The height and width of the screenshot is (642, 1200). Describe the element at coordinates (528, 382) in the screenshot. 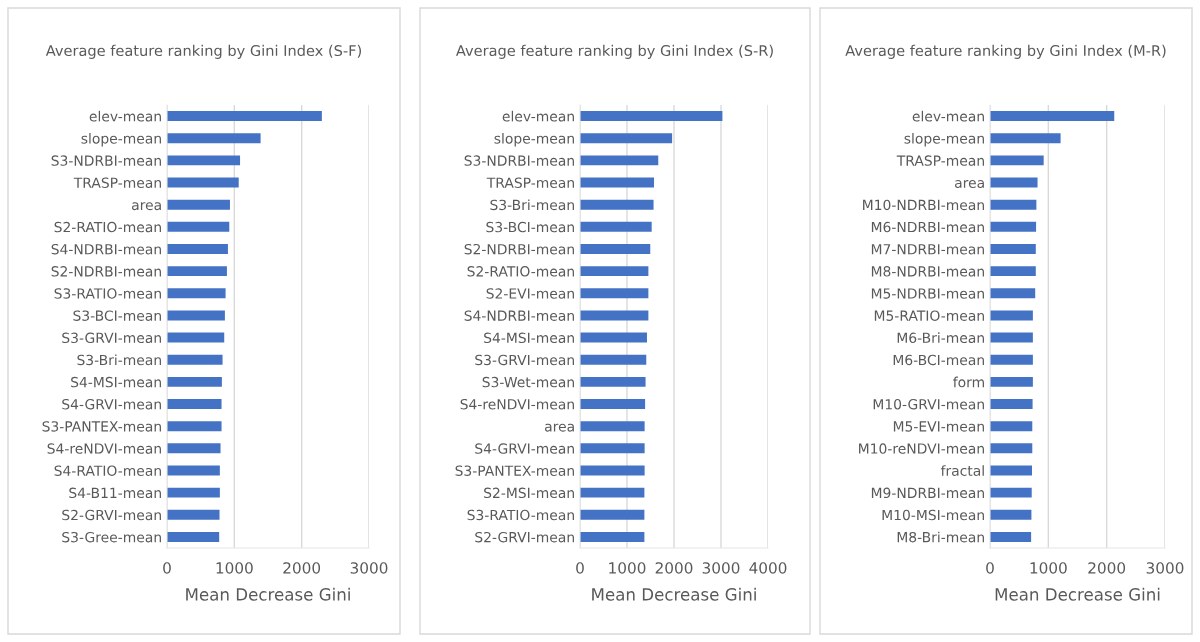

I see `y-tick-label: S3-Wet-mean` at that location.